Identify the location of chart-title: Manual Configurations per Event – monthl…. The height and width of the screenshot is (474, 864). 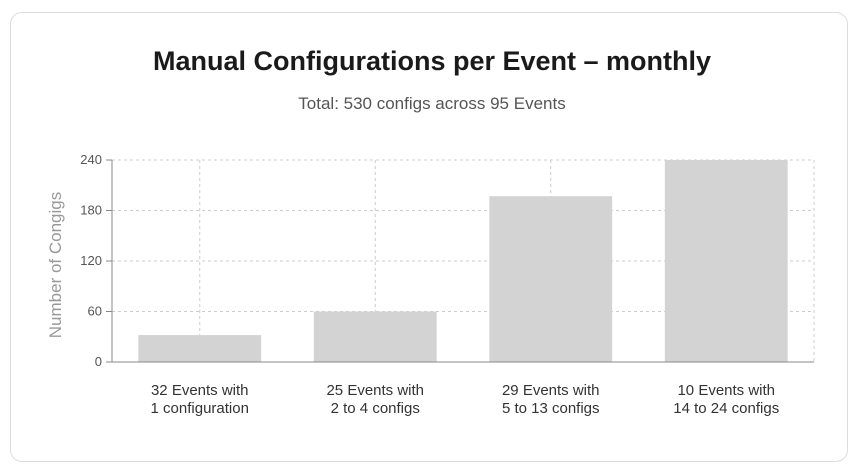
(432, 61).